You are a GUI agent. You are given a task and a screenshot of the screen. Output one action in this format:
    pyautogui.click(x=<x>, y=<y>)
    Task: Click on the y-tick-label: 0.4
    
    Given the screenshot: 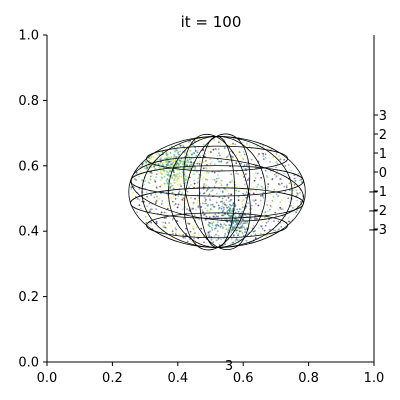 What is the action you would take?
    pyautogui.click(x=28, y=232)
    